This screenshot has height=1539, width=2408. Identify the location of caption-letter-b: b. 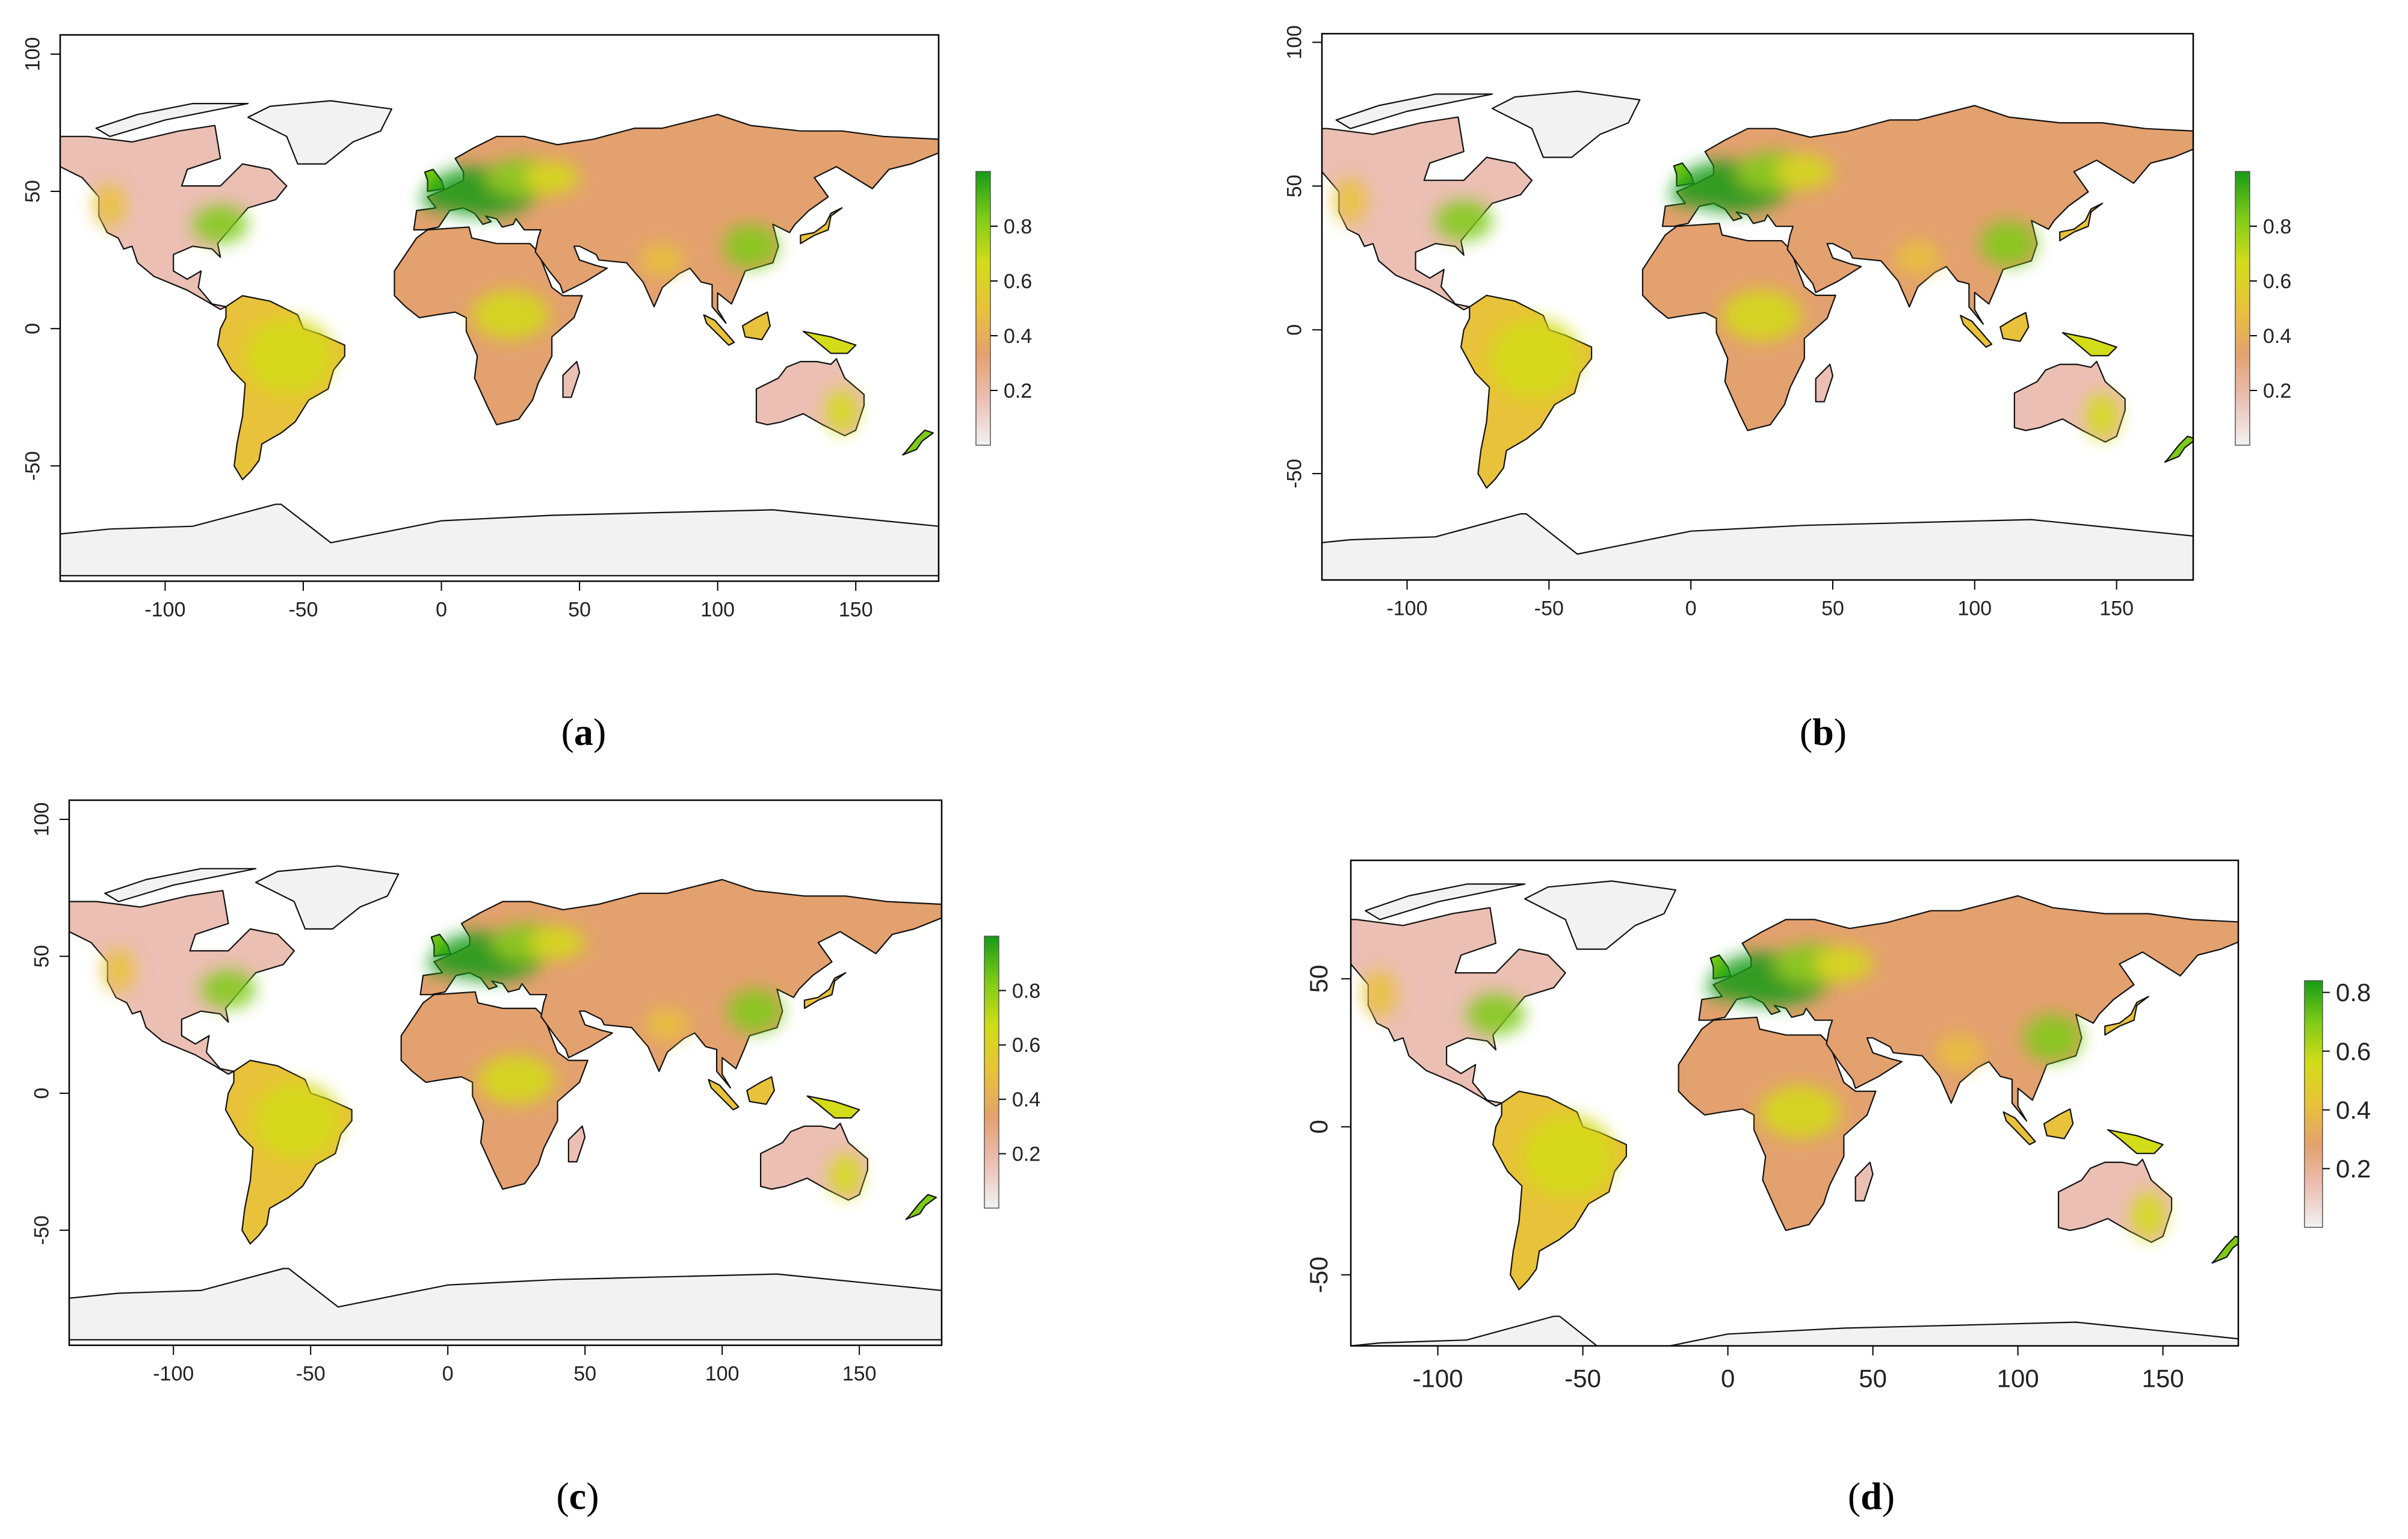
(1823, 732).